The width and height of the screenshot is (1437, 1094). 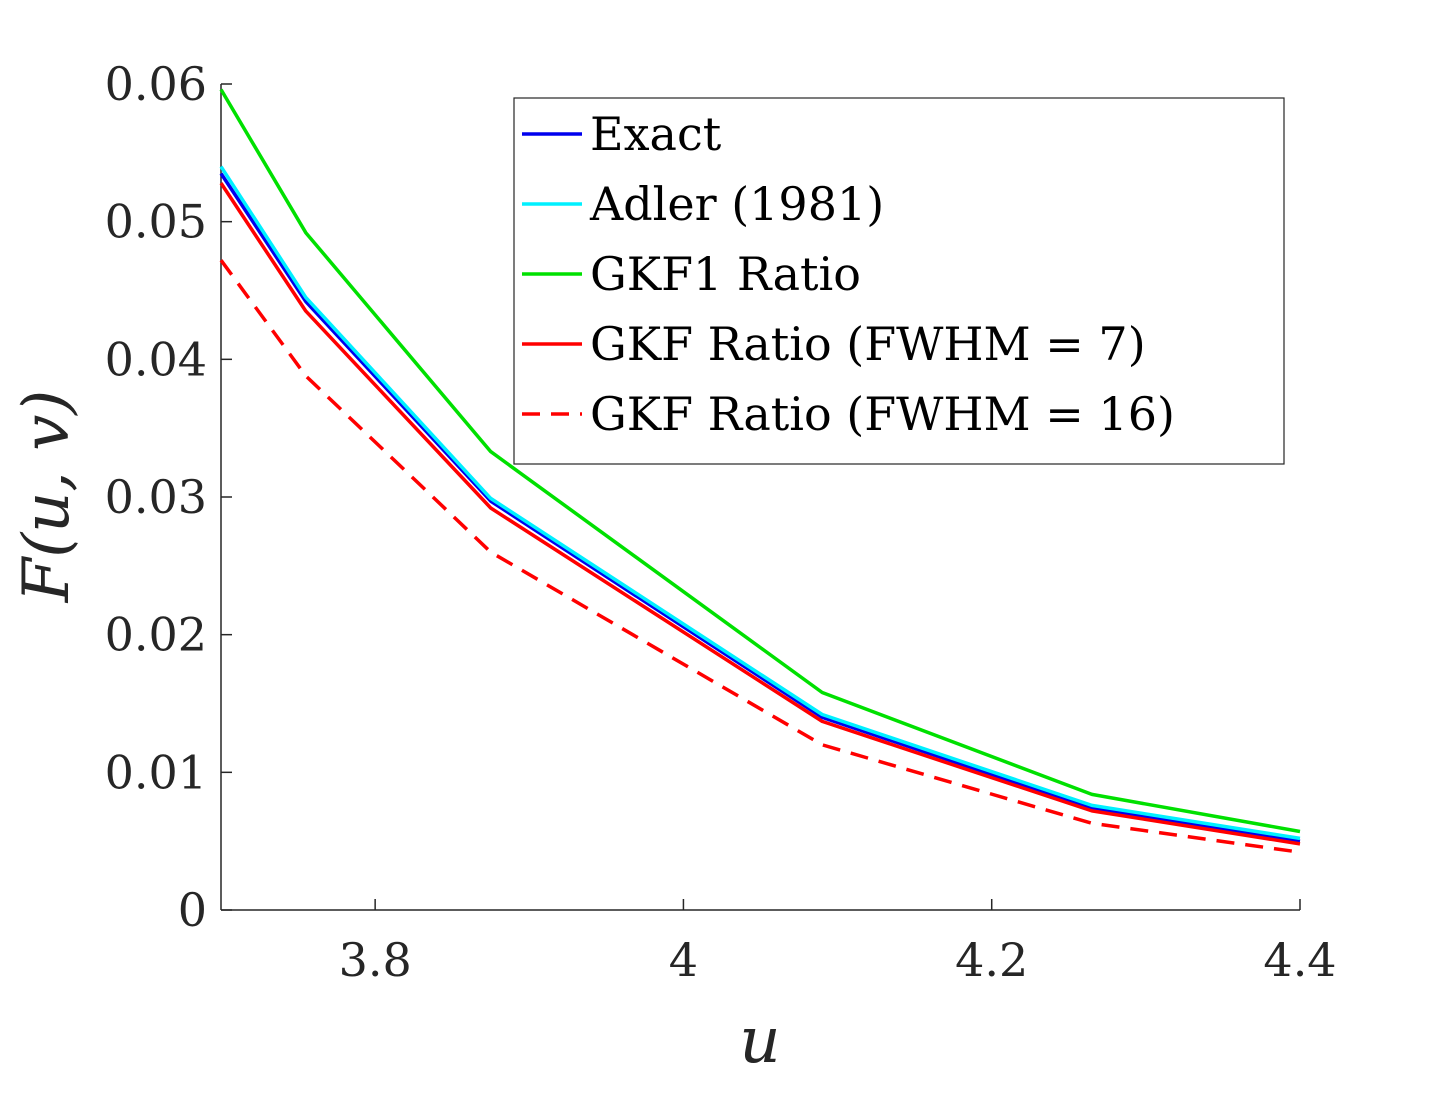 What do you see at coordinates (156, 359) in the screenshot?
I see `y-tick-label: 0.04` at bounding box center [156, 359].